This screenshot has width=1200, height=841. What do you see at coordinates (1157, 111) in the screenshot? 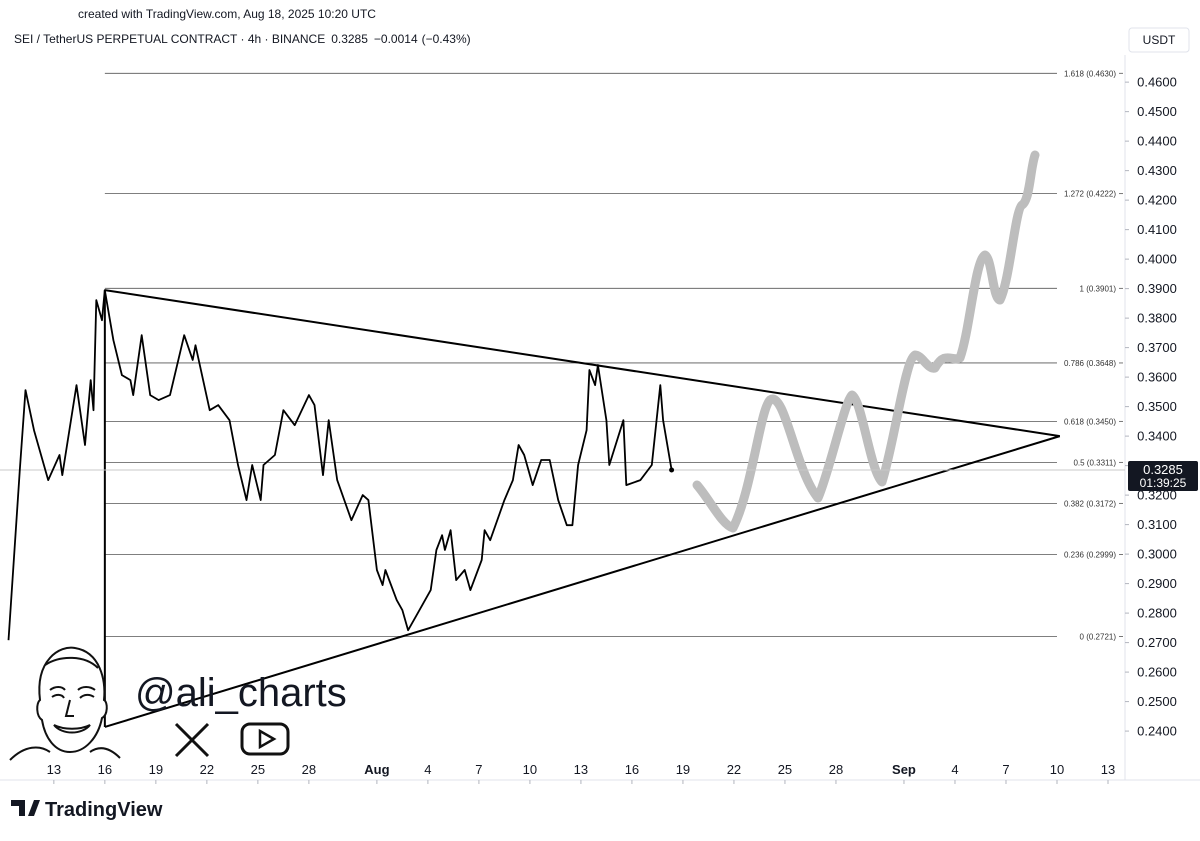
I see `y-tick-label: 0.4500` at bounding box center [1157, 111].